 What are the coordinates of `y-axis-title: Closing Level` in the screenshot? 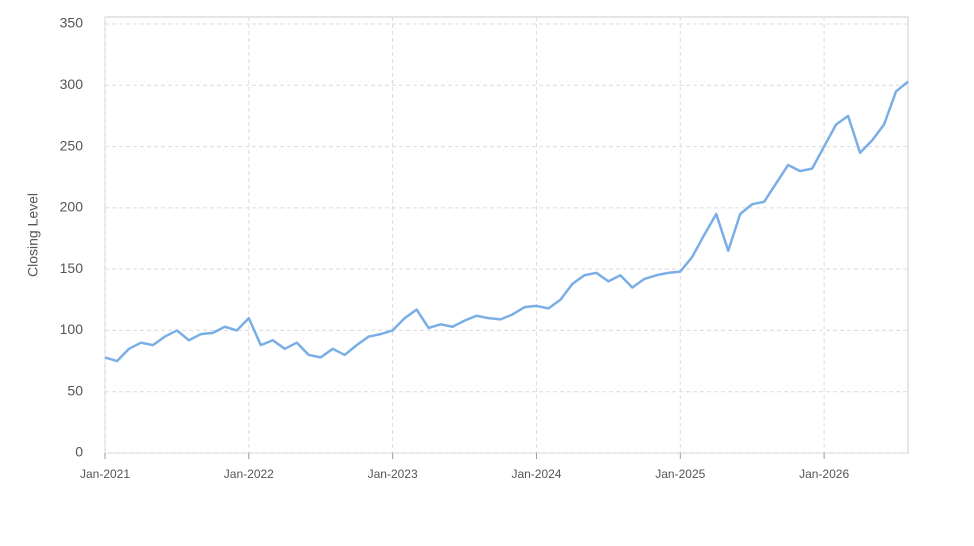 It's located at (33, 235).